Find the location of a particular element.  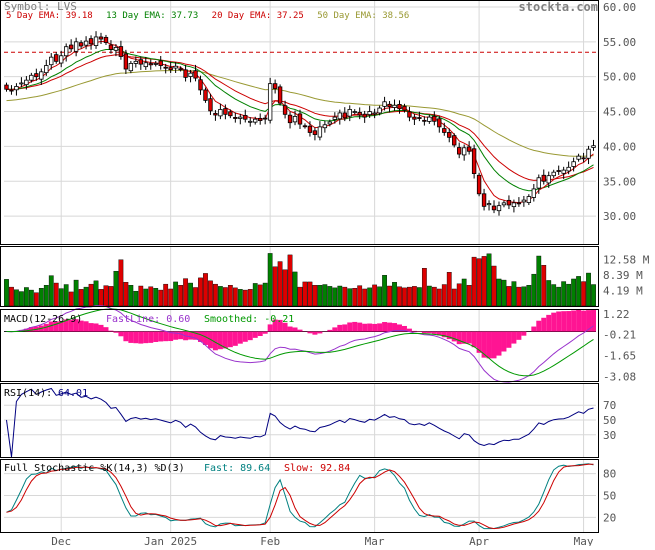

price-tick-label: 30.00 is located at coordinates (619, 216).